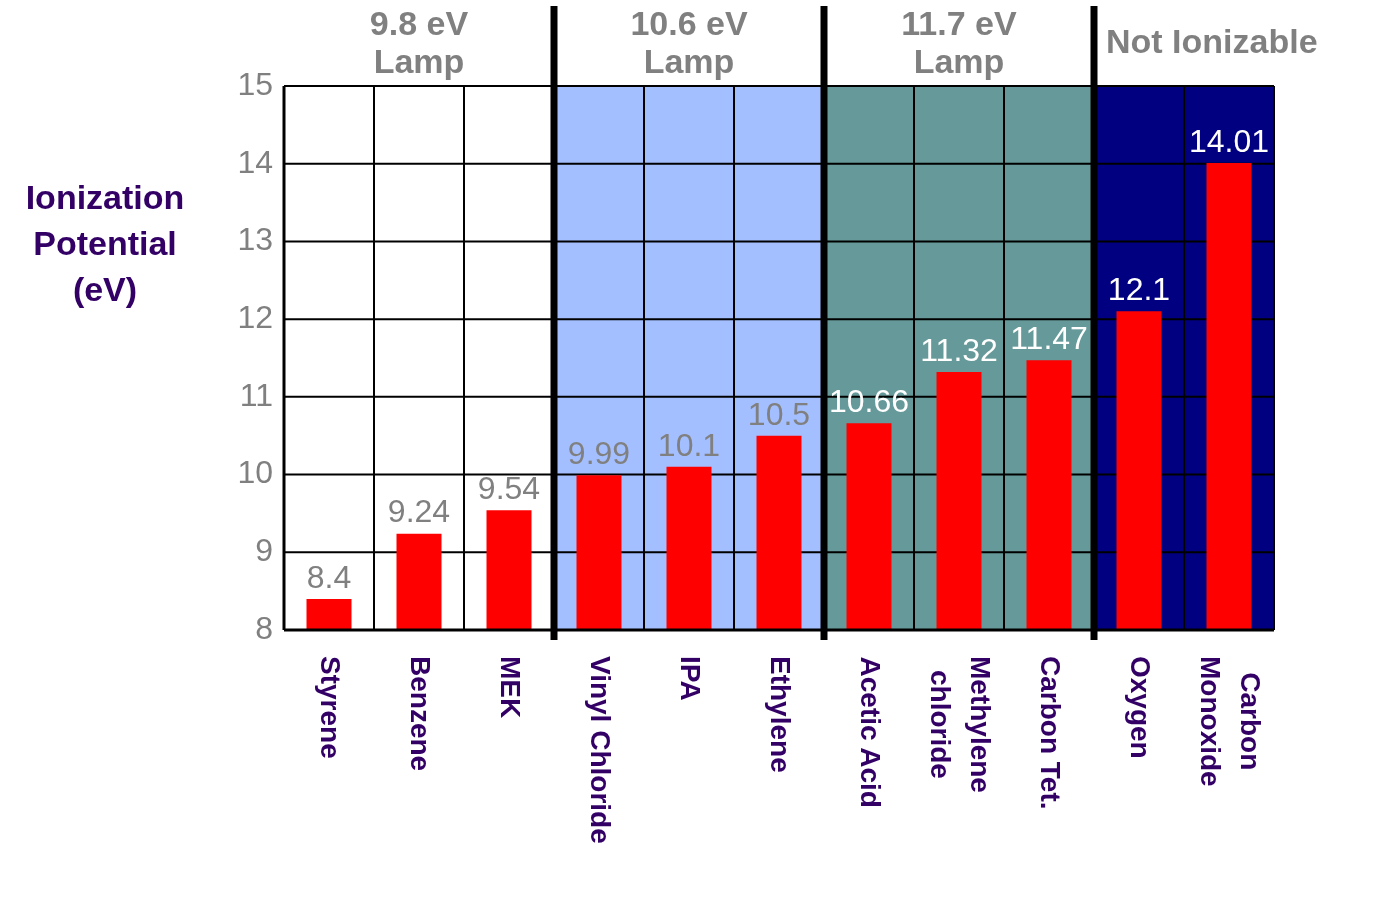  I want to click on x-tick-label: MEK, so click(511, 687).